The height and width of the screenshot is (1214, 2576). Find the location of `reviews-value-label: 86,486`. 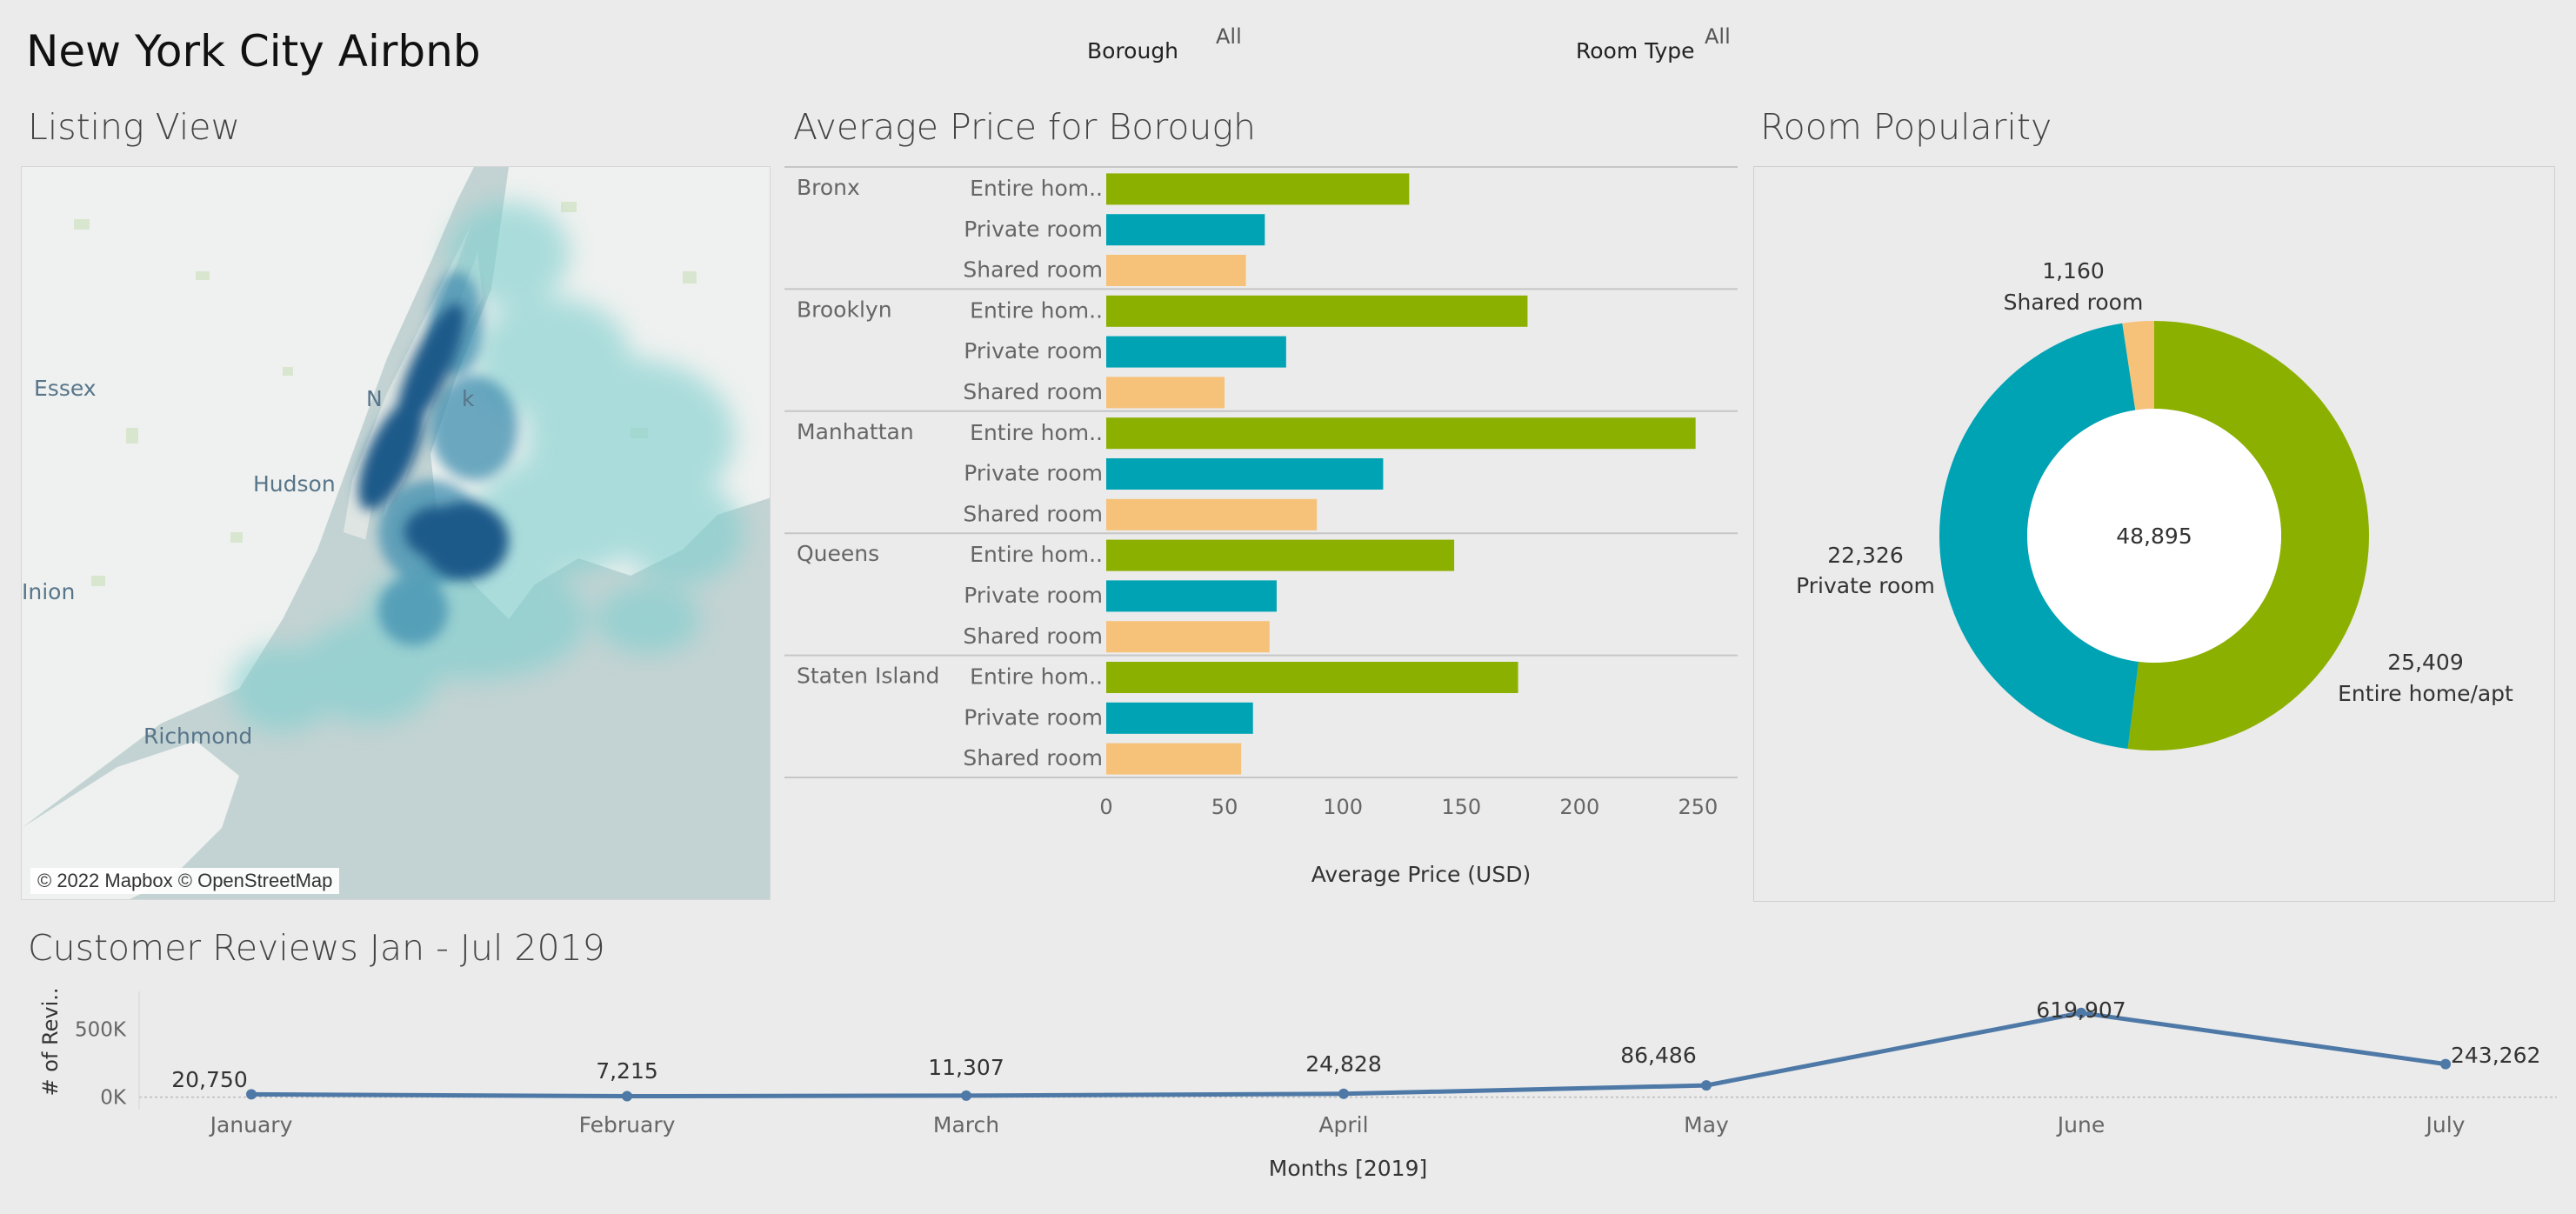

reviews-value-label: 86,486 is located at coordinates (1658, 1055).